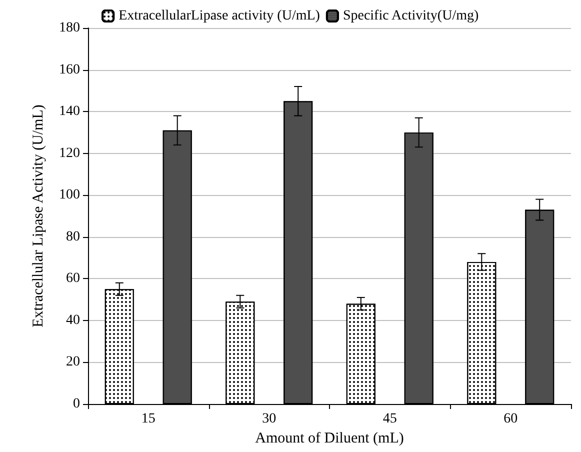 The height and width of the screenshot is (452, 581). Describe the element at coordinates (219, 16) in the screenshot. I see `legend-label: ExtracellularLipase activity (U/mL)` at that location.